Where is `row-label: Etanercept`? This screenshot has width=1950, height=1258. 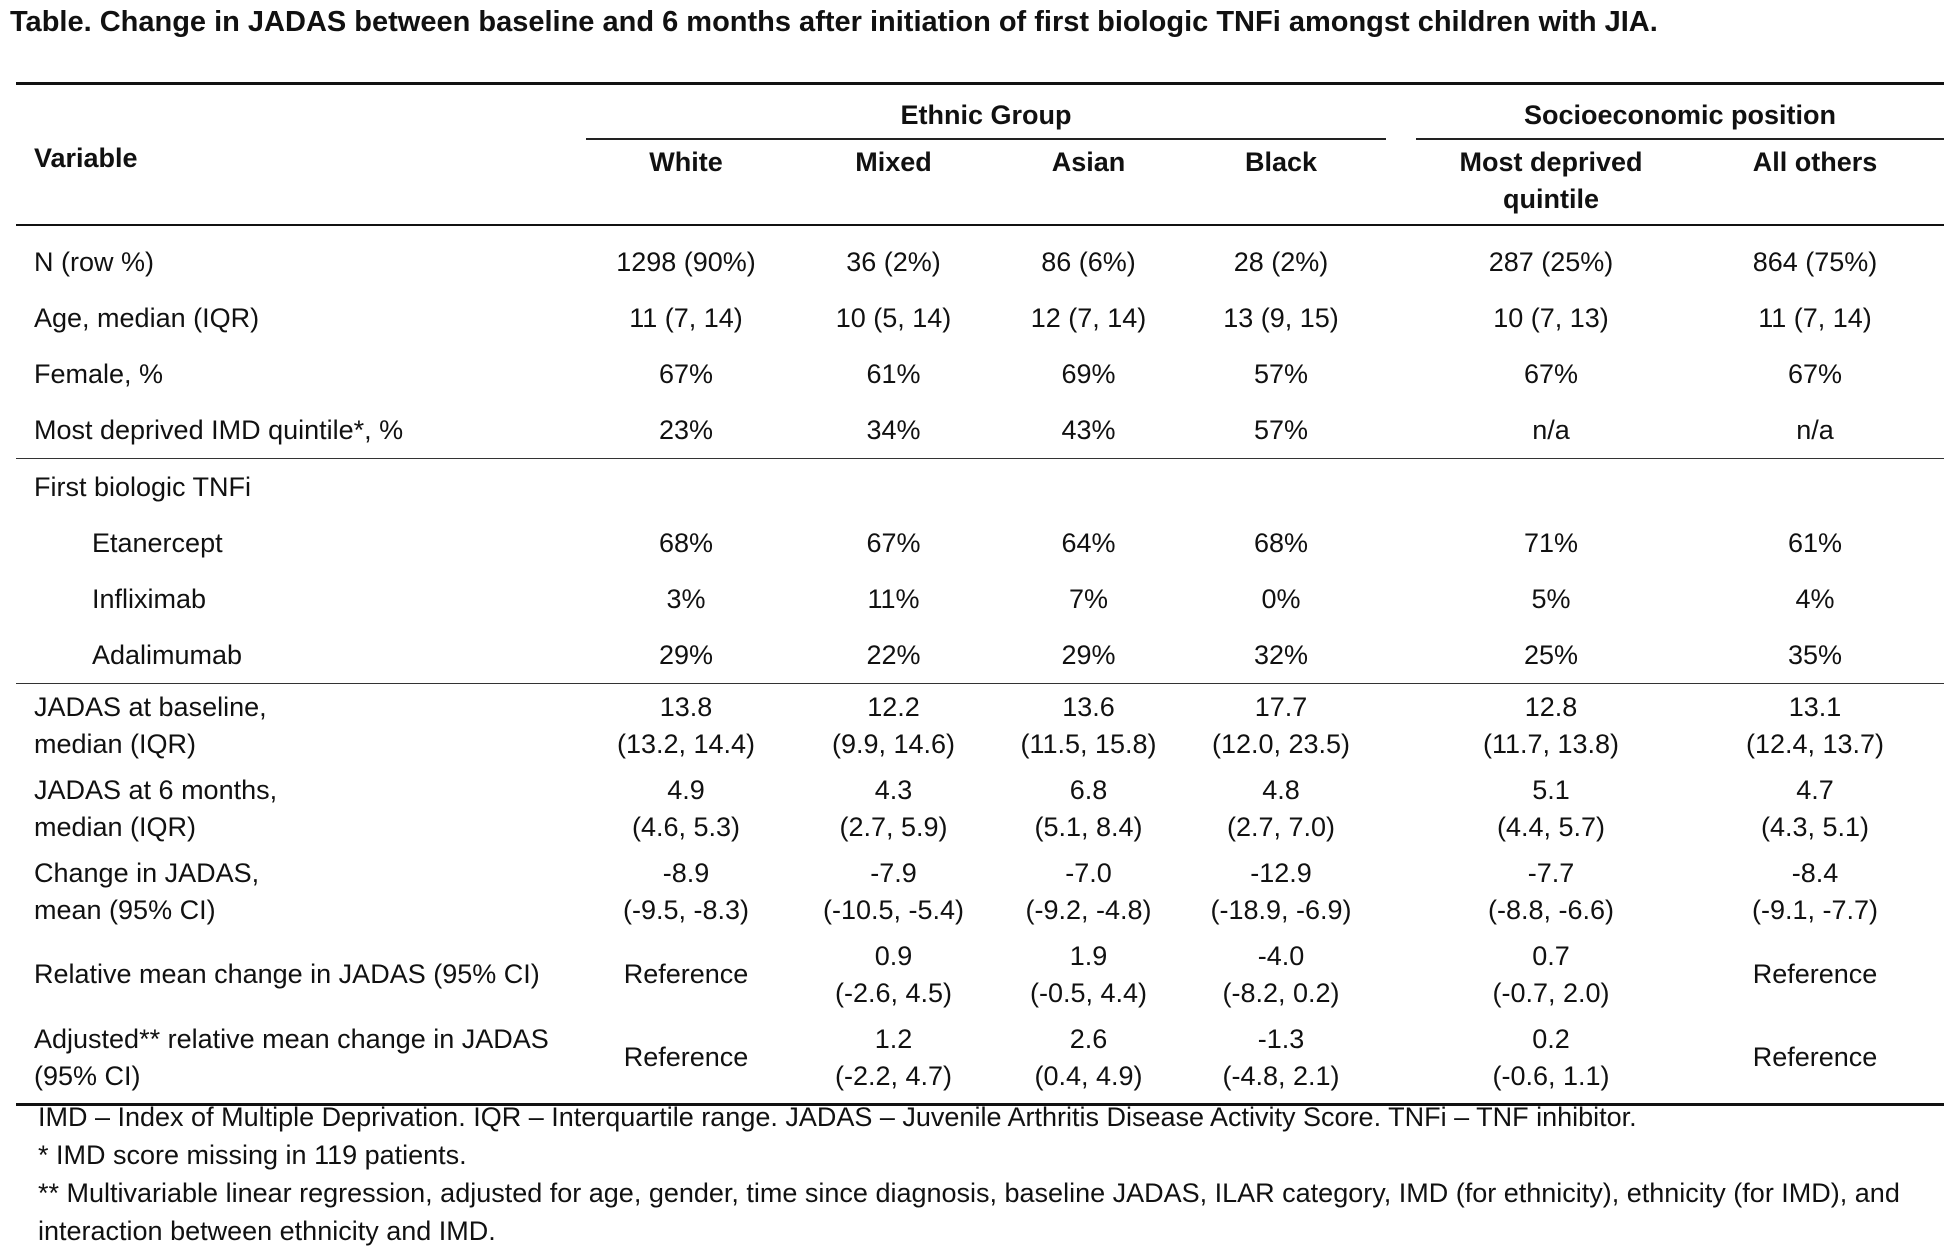
row-label: Etanercept is located at coordinates (157, 542).